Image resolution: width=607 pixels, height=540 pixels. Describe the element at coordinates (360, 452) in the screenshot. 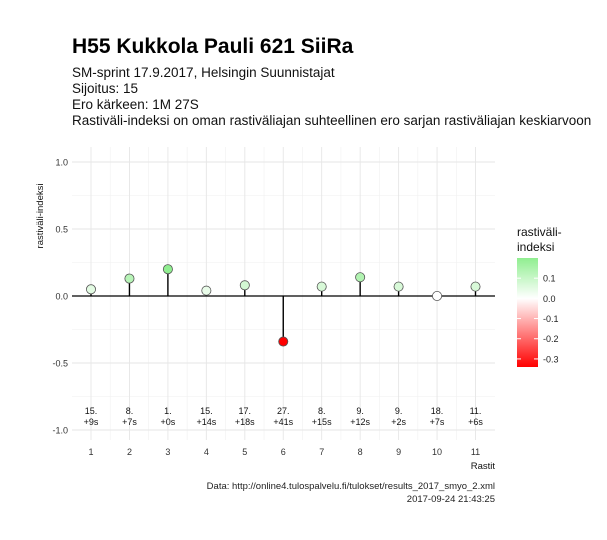

I see `x-tick-label: 8` at that location.